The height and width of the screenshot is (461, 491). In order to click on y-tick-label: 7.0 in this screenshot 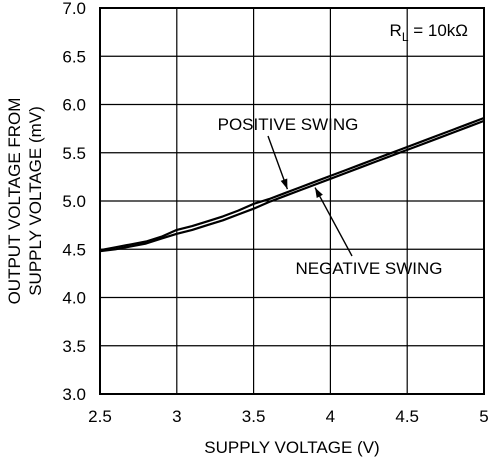, I will do `click(74, 9)`.